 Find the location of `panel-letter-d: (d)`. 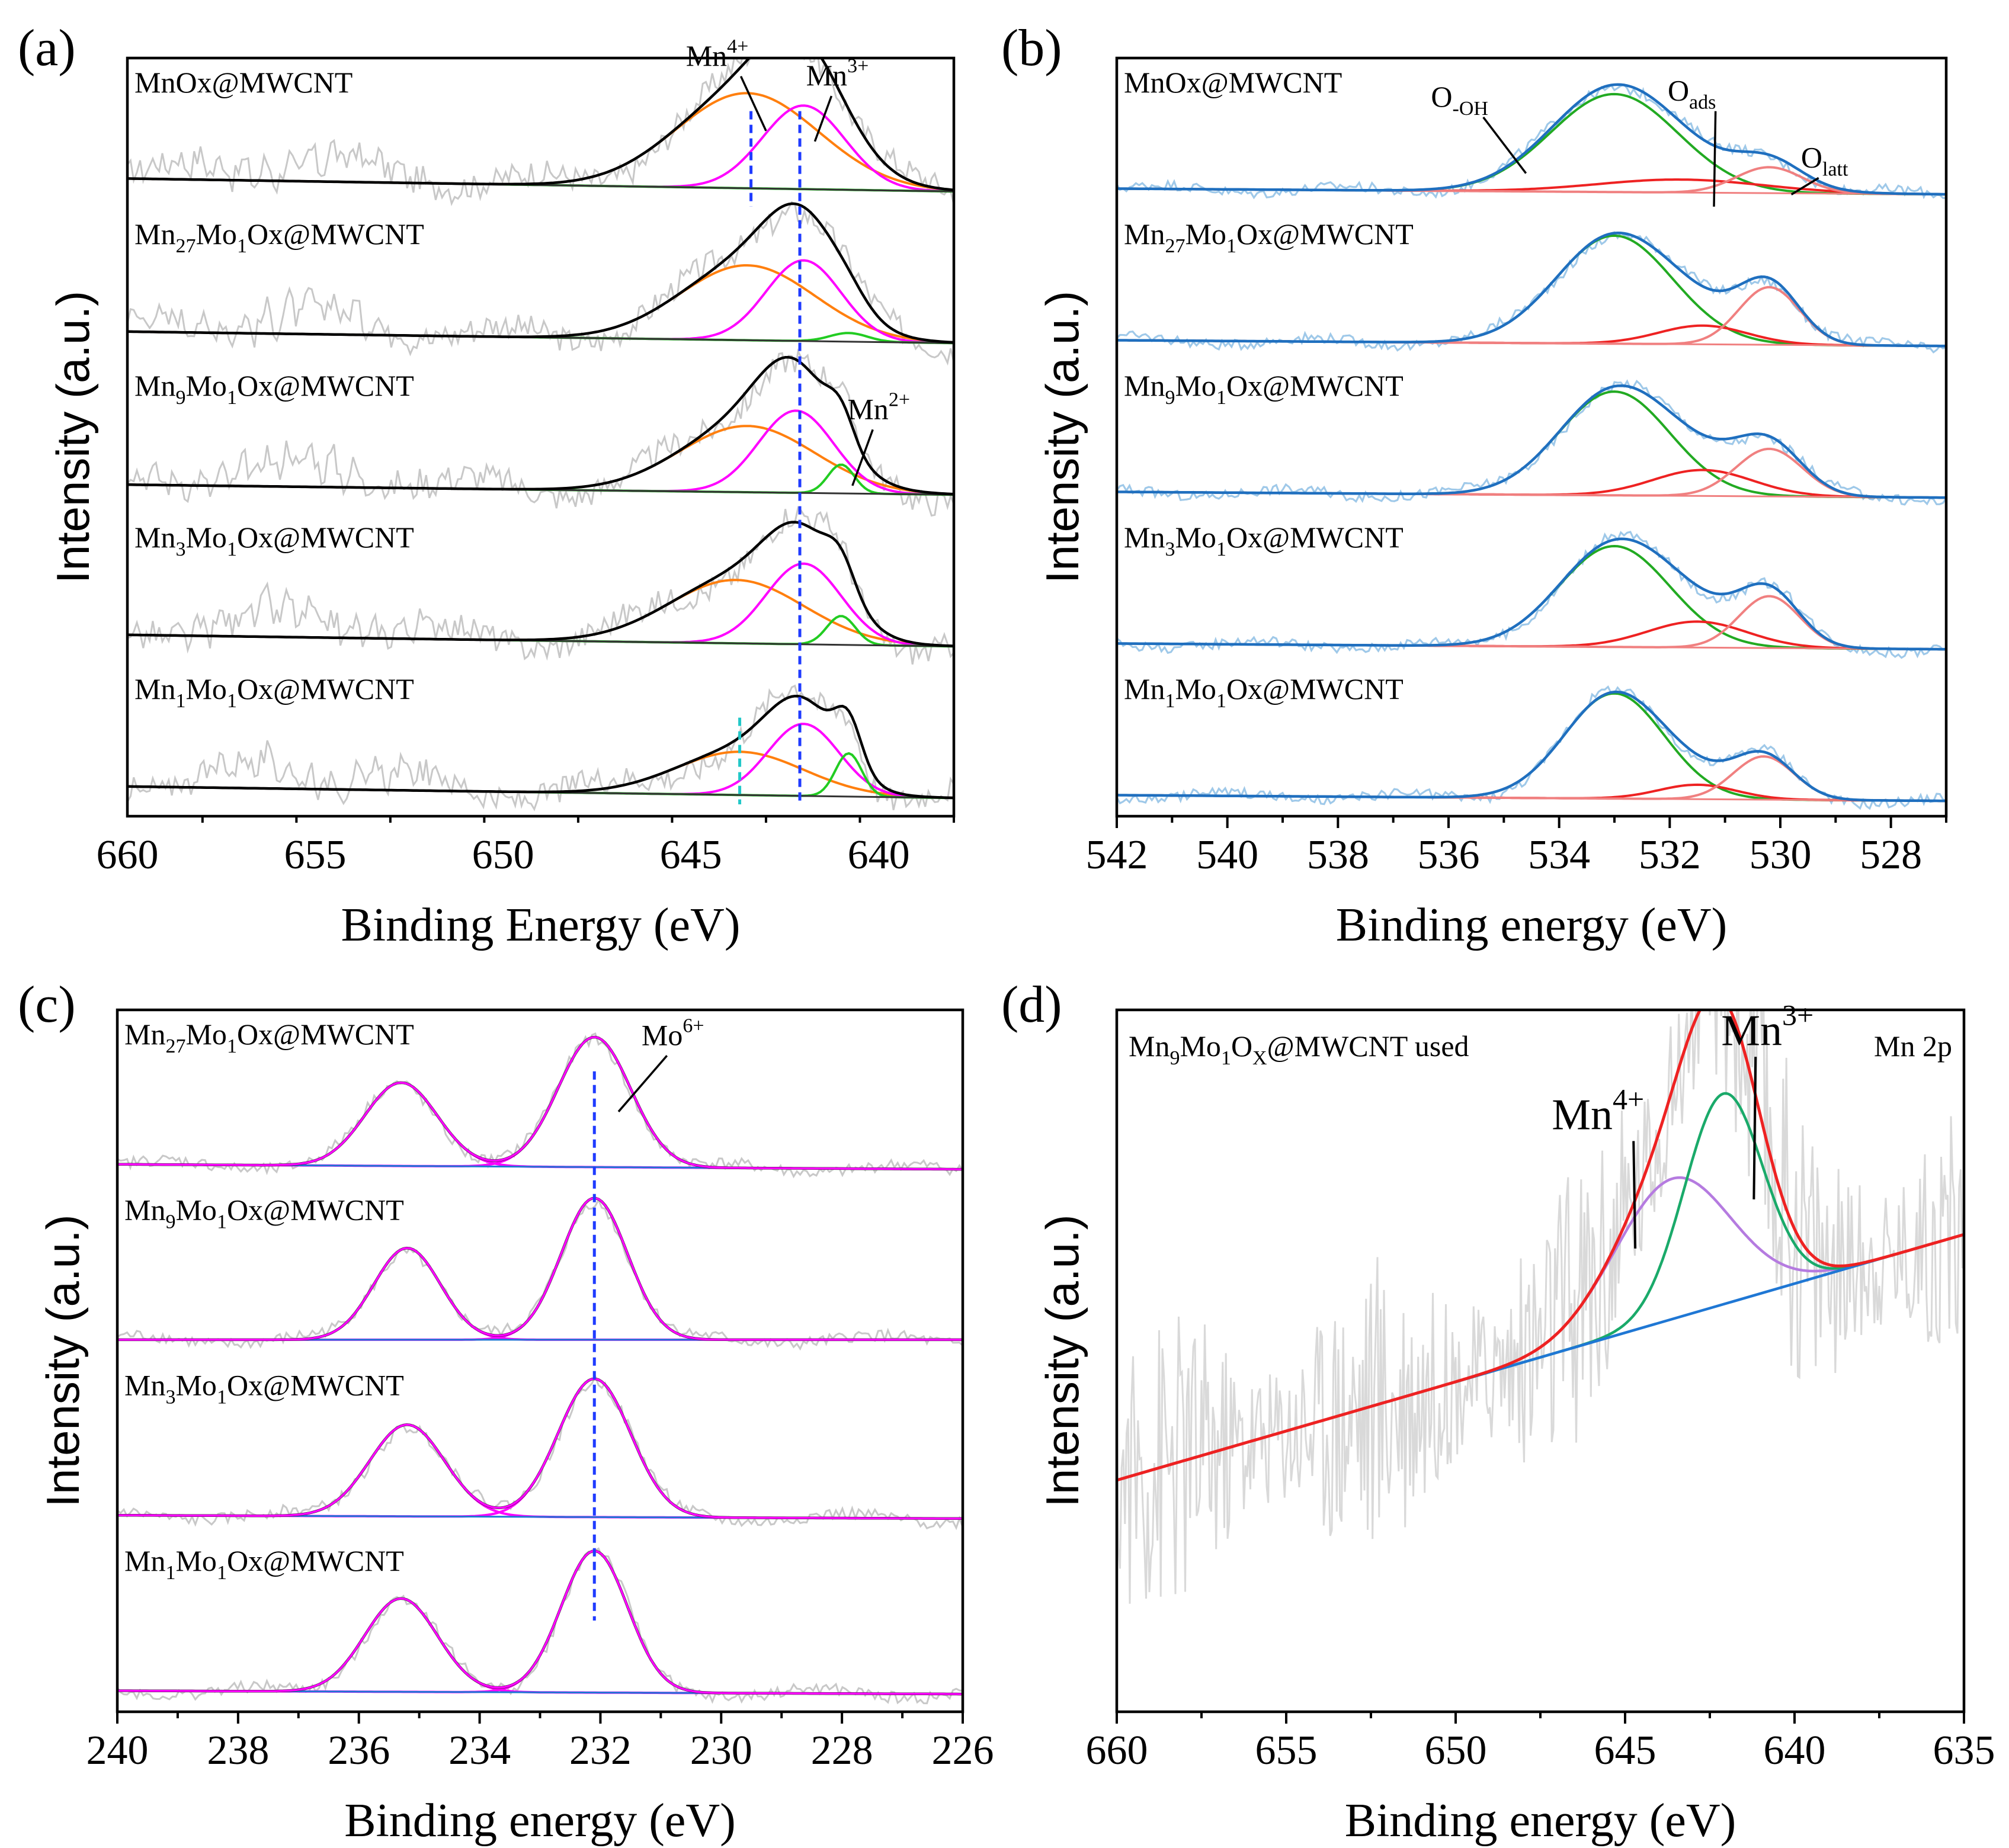

panel-letter-d: (d) is located at coordinates (1031, 1005).